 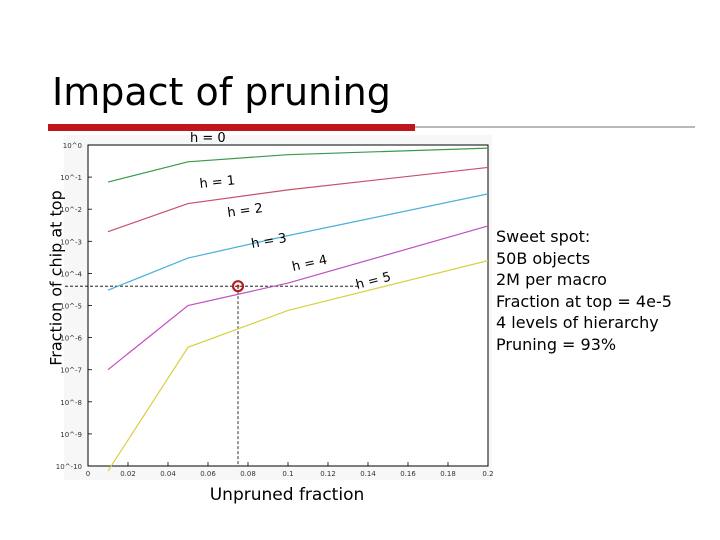 What do you see at coordinates (71, 403) in the screenshot?
I see `y-tick-label: 10^-8` at bounding box center [71, 403].